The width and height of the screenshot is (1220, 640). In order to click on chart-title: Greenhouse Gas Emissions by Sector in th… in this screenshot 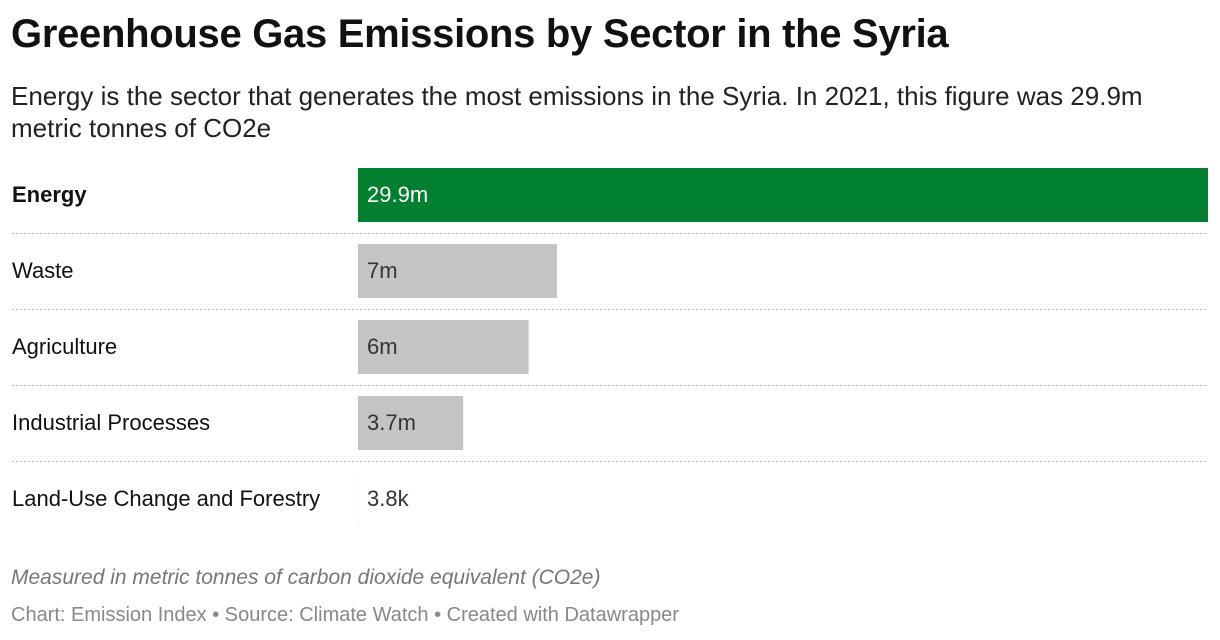, I will do `click(480, 34)`.